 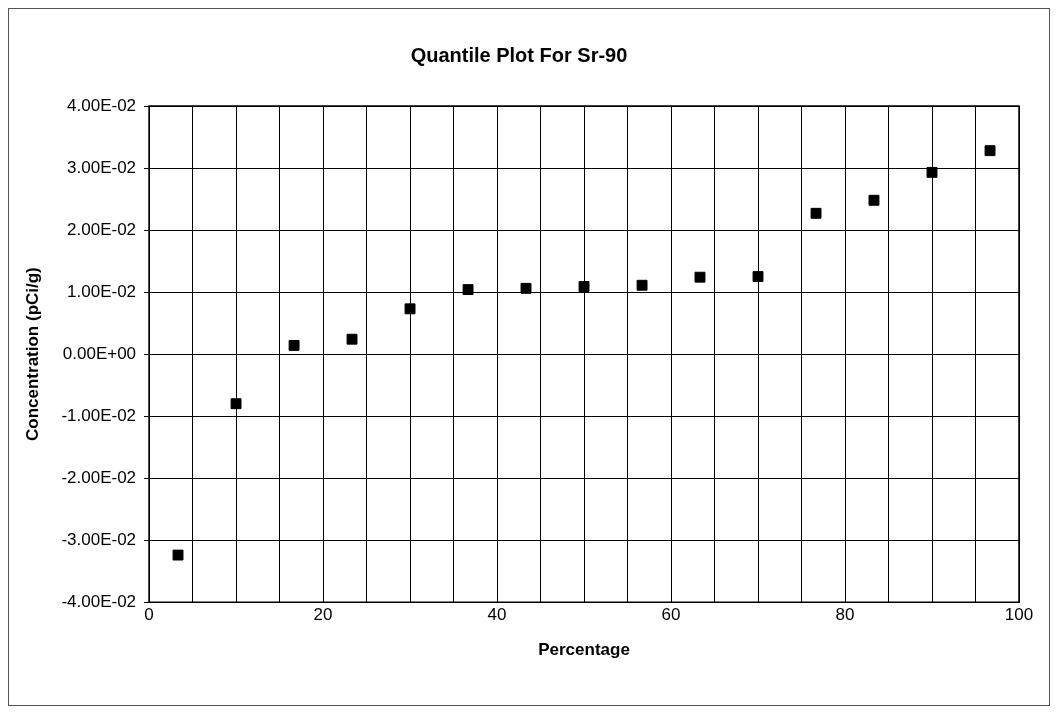 What do you see at coordinates (323, 615) in the screenshot?
I see `x-tick-label: 20` at bounding box center [323, 615].